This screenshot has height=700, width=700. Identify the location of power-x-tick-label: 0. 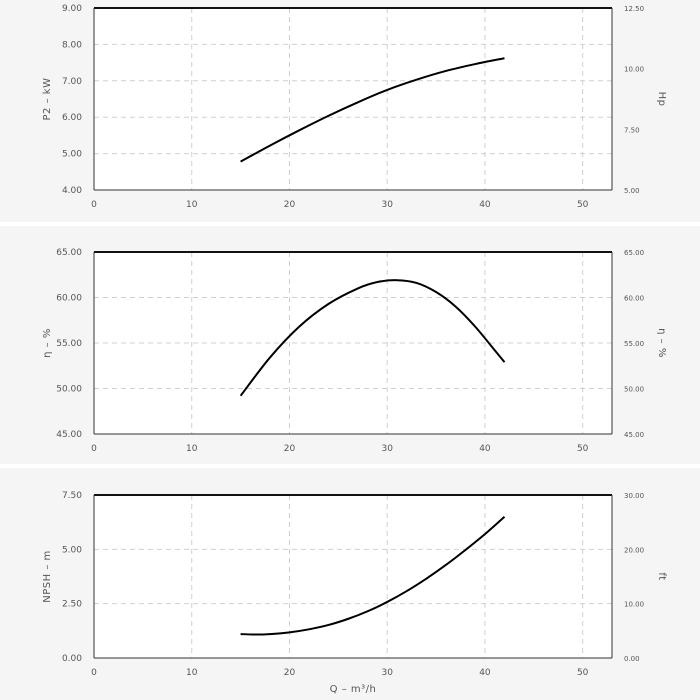
(94, 205).